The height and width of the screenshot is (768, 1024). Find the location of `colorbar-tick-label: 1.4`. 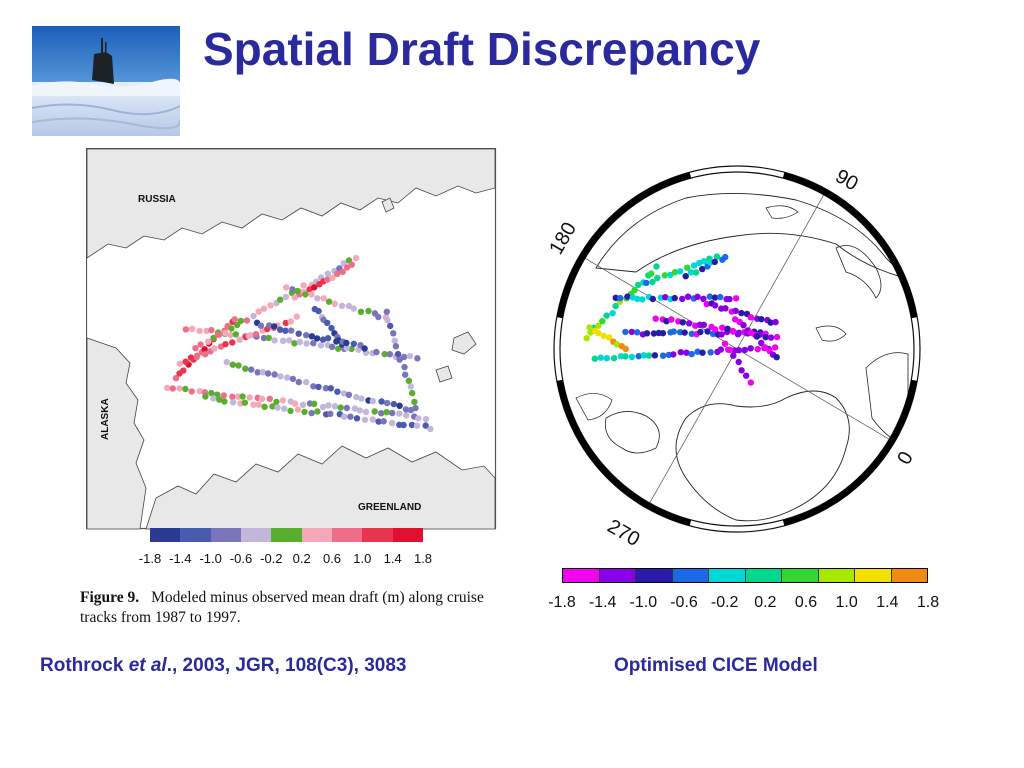

colorbar-tick-label: 1.4 is located at coordinates (887, 602).